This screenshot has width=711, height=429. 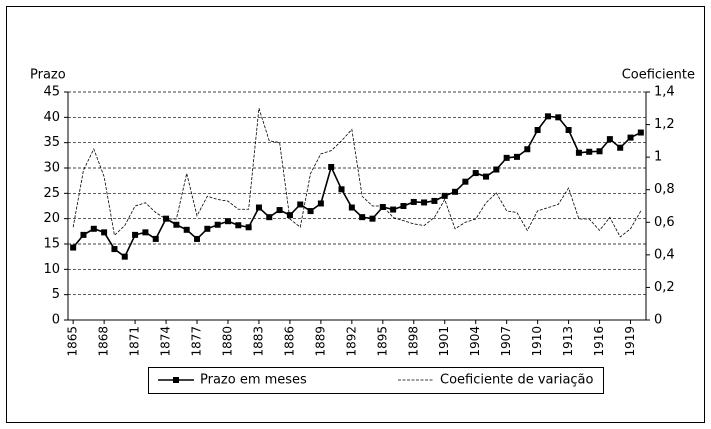 I want to click on x-tick-label: 1880, so click(x=227, y=341).